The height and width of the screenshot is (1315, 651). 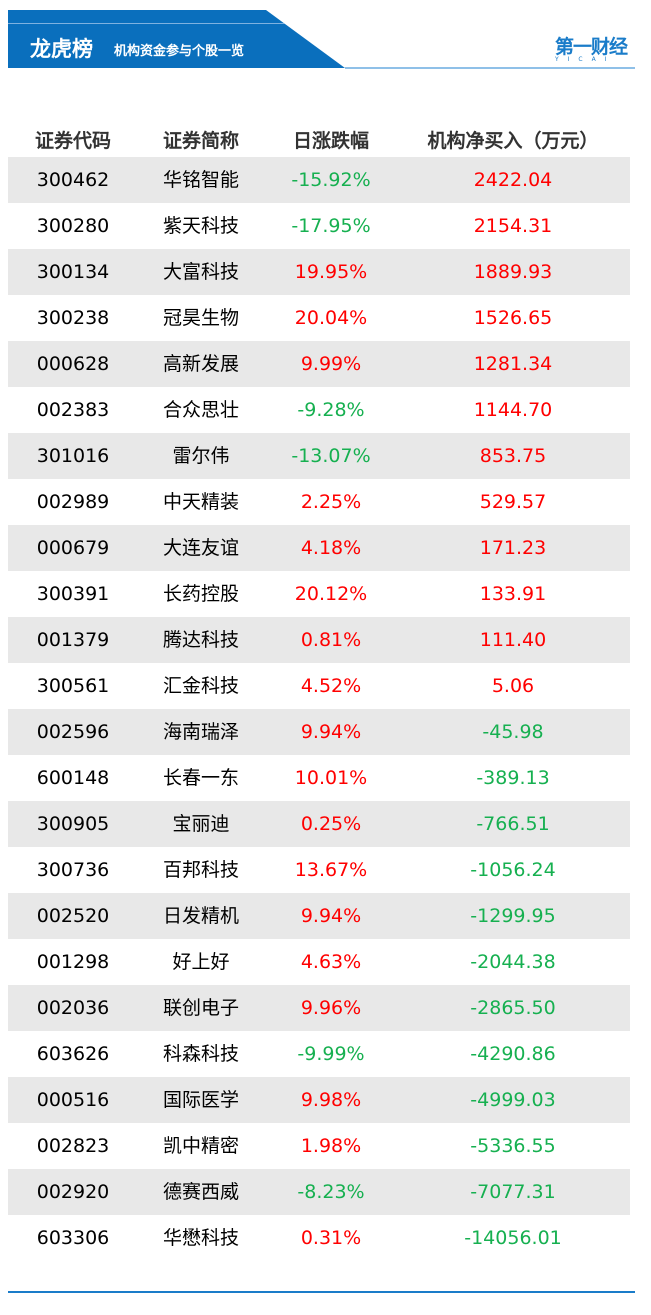 What do you see at coordinates (200, 778) in the screenshot?
I see `cell-name: 长春一东` at bounding box center [200, 778].